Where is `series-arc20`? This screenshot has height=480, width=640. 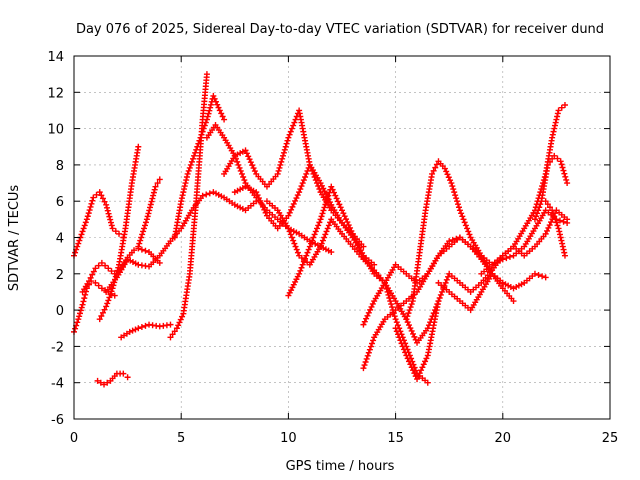 series-arc20 is located at coordinates (492, 292).